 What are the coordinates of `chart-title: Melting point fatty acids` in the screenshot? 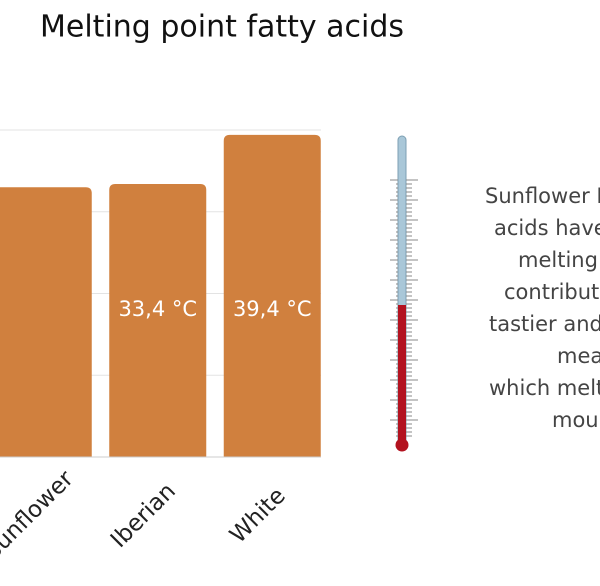 It's located at (222, 27).